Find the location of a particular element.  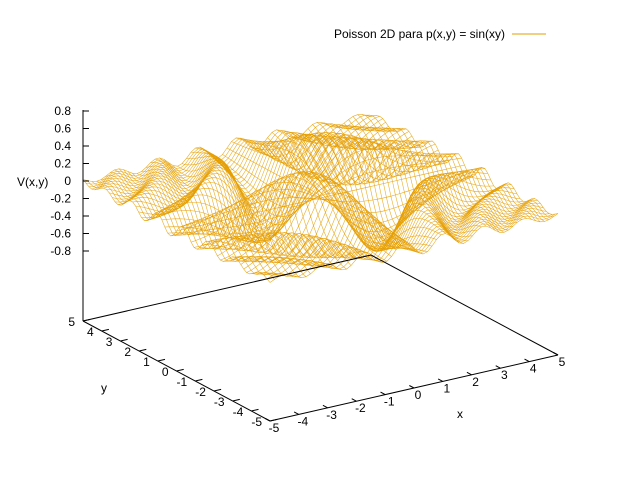

y-tick-label: 2 is located at coordinates (127, 352).